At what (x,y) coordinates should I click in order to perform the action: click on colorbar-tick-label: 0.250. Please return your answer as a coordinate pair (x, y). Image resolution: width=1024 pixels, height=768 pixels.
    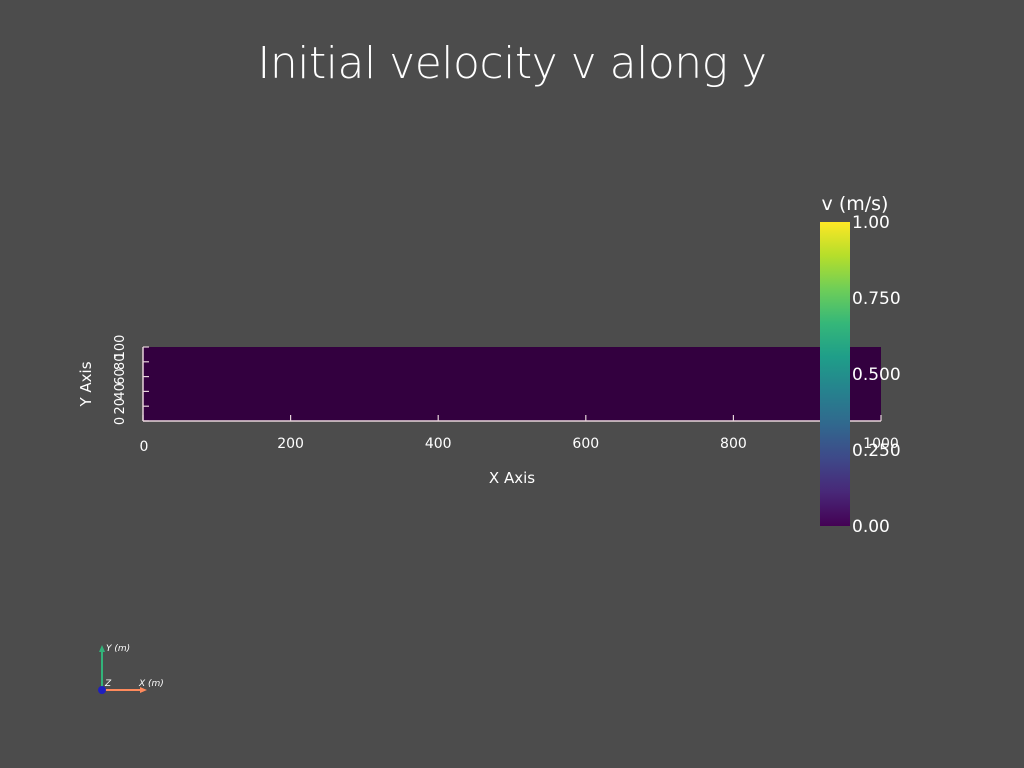
    Looking at the image, I should click on (876, 451).